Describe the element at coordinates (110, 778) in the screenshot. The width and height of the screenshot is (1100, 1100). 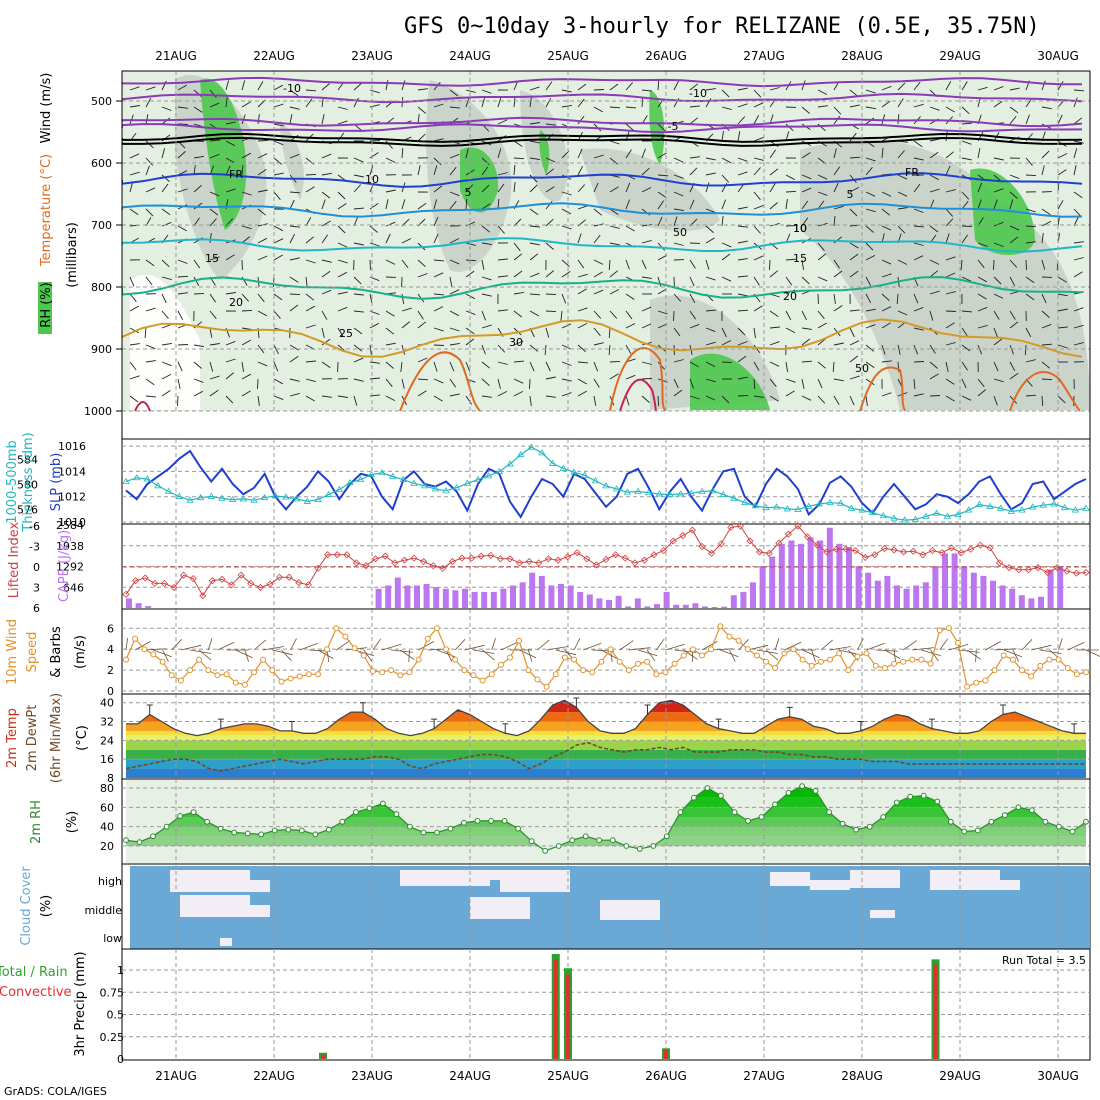
I see `temp-tick: 8` at that location.